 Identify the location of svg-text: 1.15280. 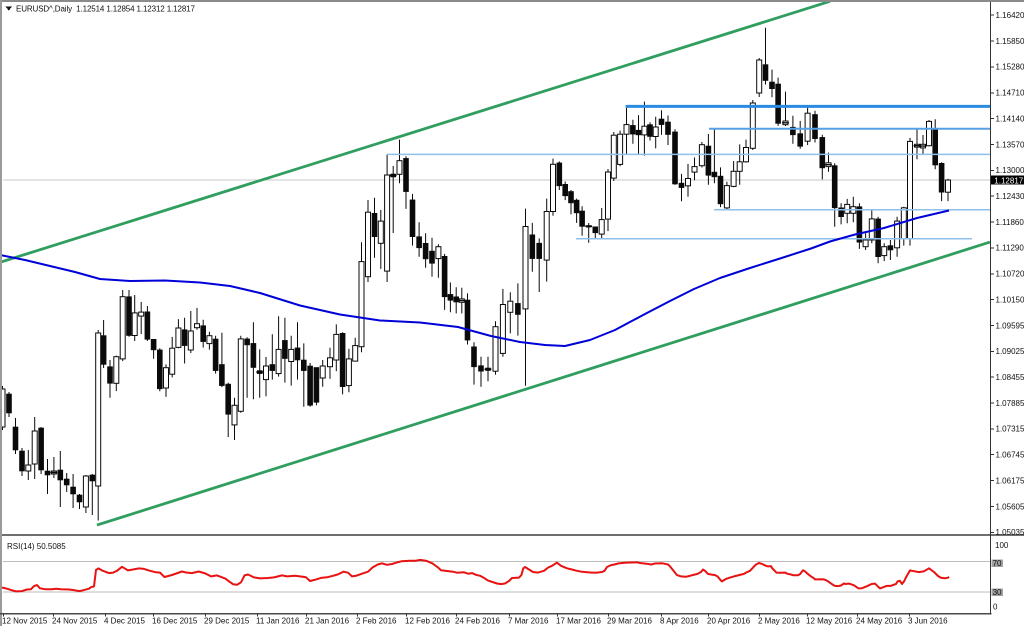
(1010, 67).